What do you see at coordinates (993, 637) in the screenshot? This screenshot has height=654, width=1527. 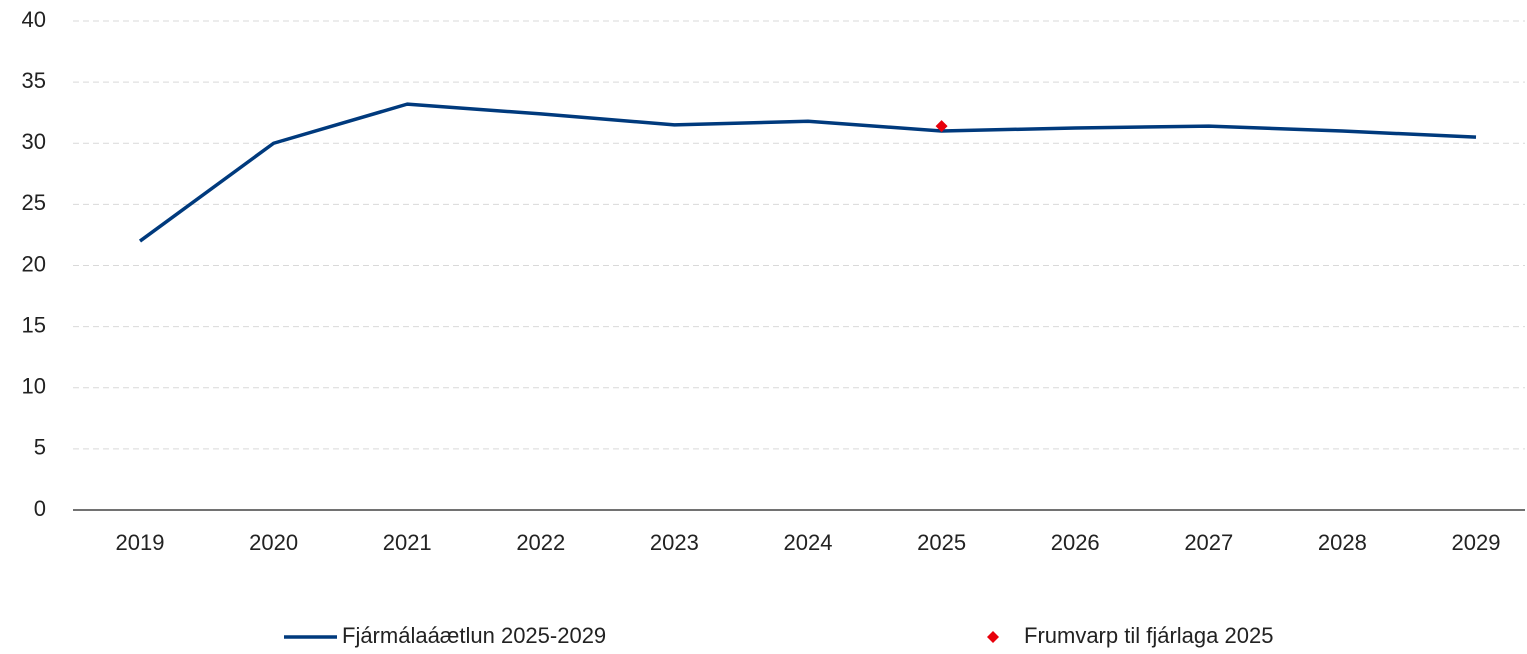 I see `legend-swatch` at bounding box center [993, 637].